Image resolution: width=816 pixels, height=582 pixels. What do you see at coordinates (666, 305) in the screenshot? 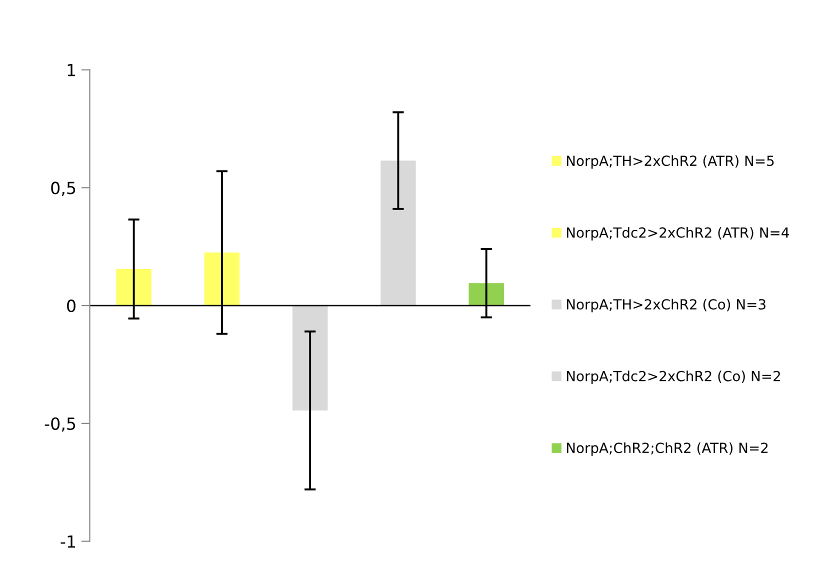
I see `legend-label: NorpA;TH>2xChR2 (Co) N=3` at bounding box center [666, 305].